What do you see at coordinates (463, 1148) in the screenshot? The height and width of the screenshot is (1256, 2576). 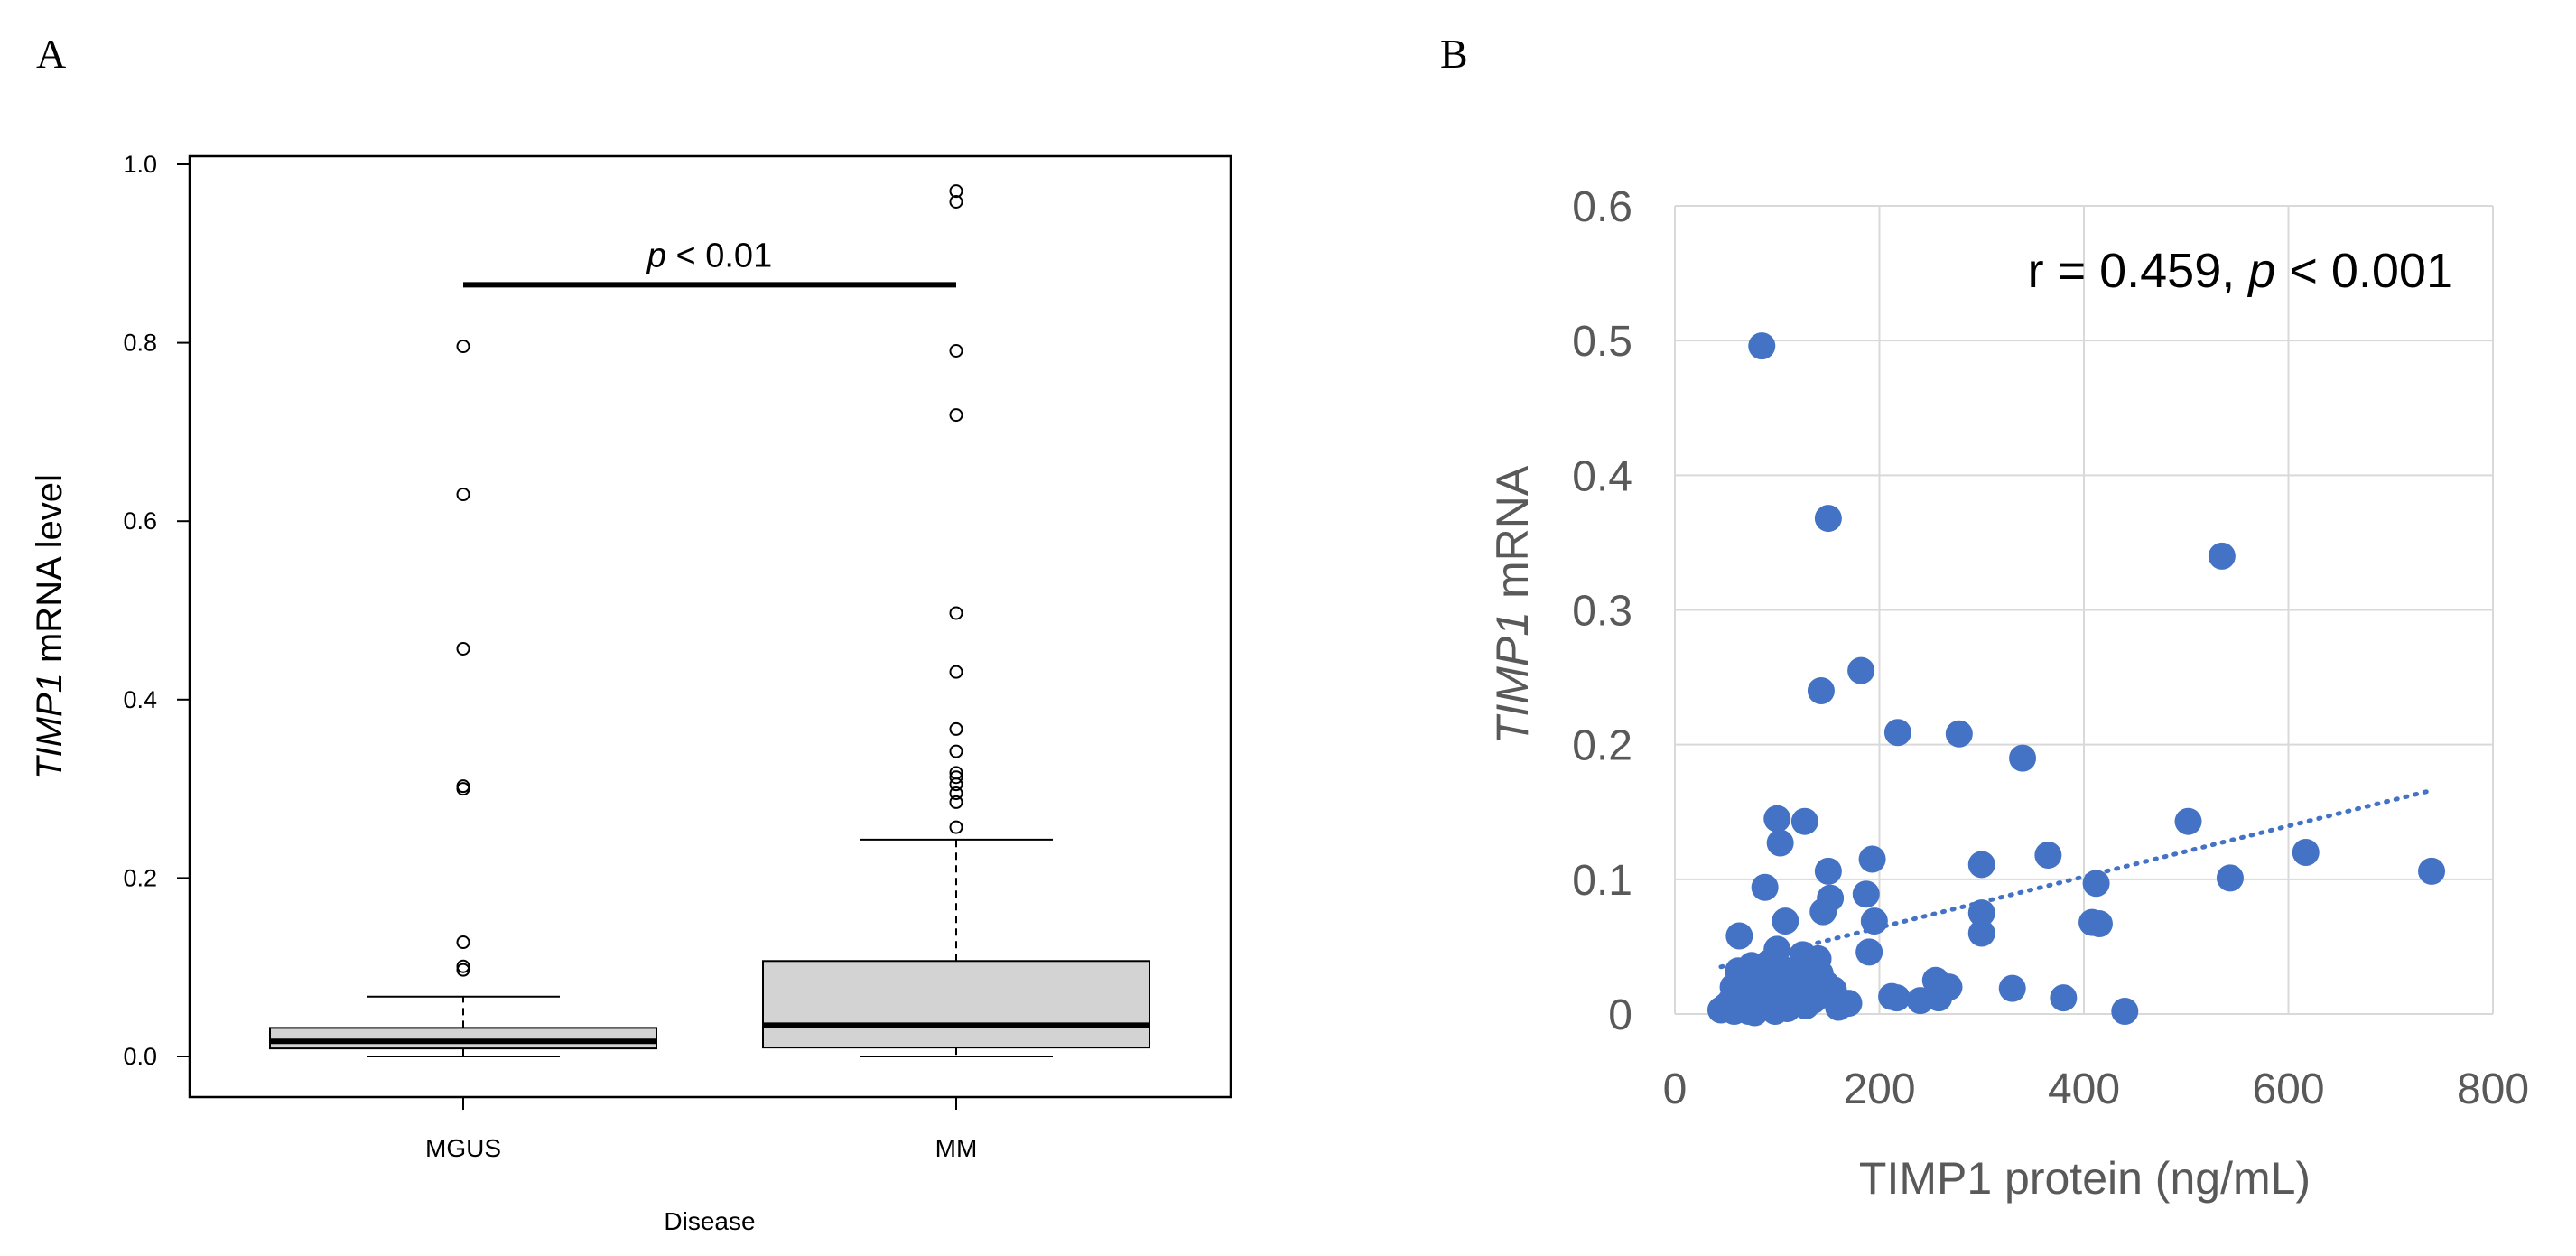 I see `boxplot-x-tick-label: MGUS` at bounding box center [463, 1148].